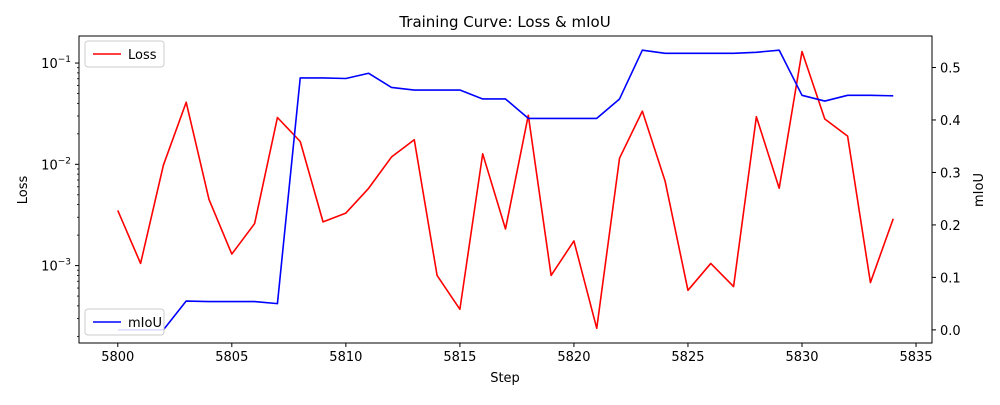  I want to click on y-right-axis-label: mIoU, so click(979, 190).